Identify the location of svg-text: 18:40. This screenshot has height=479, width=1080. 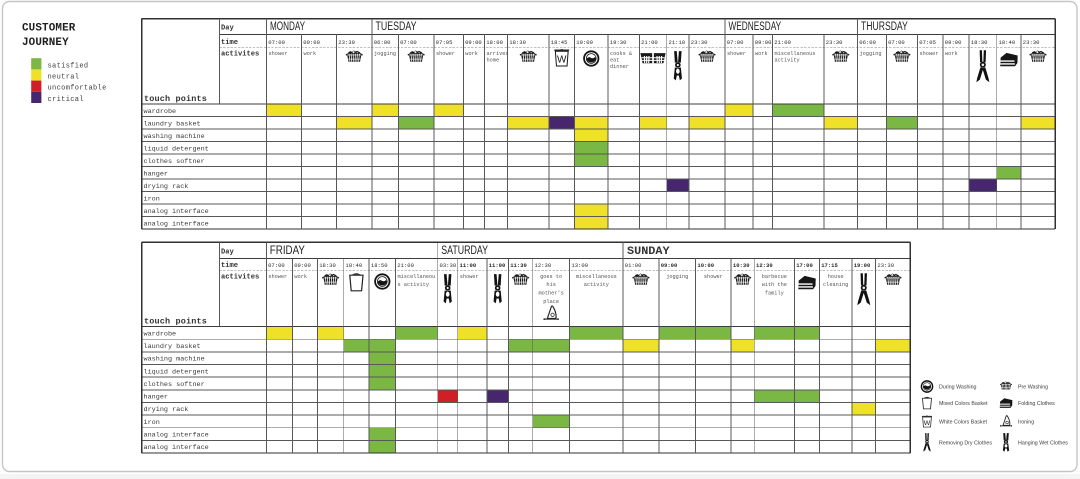
(354, 265).